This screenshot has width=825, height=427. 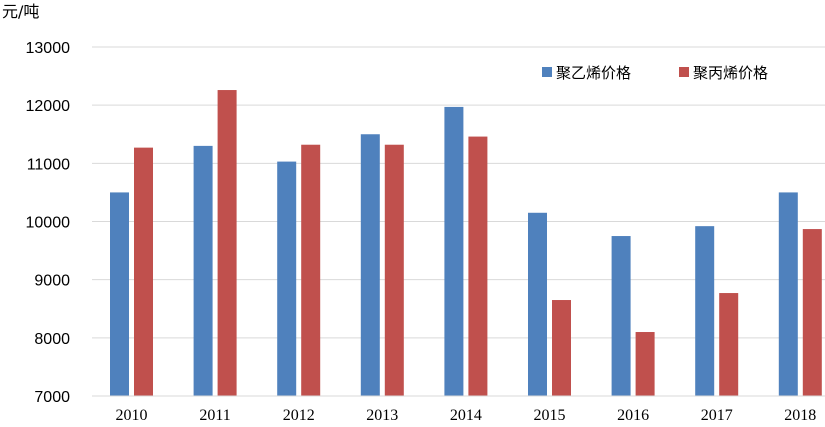 What do you see at coordinates (214, 415) in the screenshot?
I see `x-tick-label: 2011` at bounding box center [214, 415].